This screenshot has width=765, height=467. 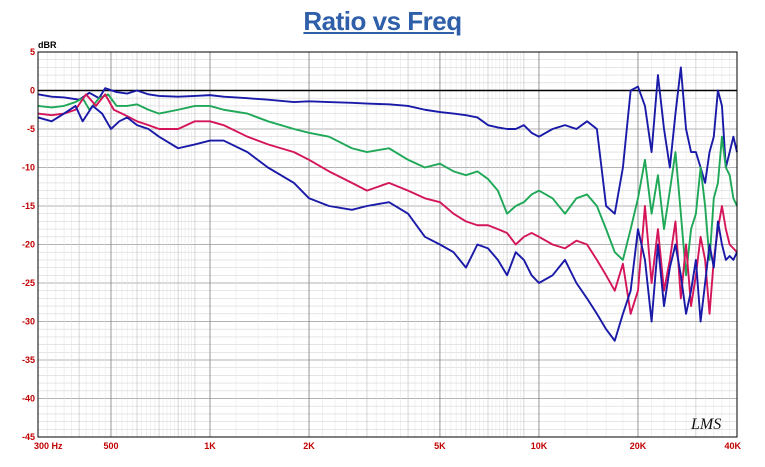 I want to click on y-tick-label: -40, so click(x=28, y=399).